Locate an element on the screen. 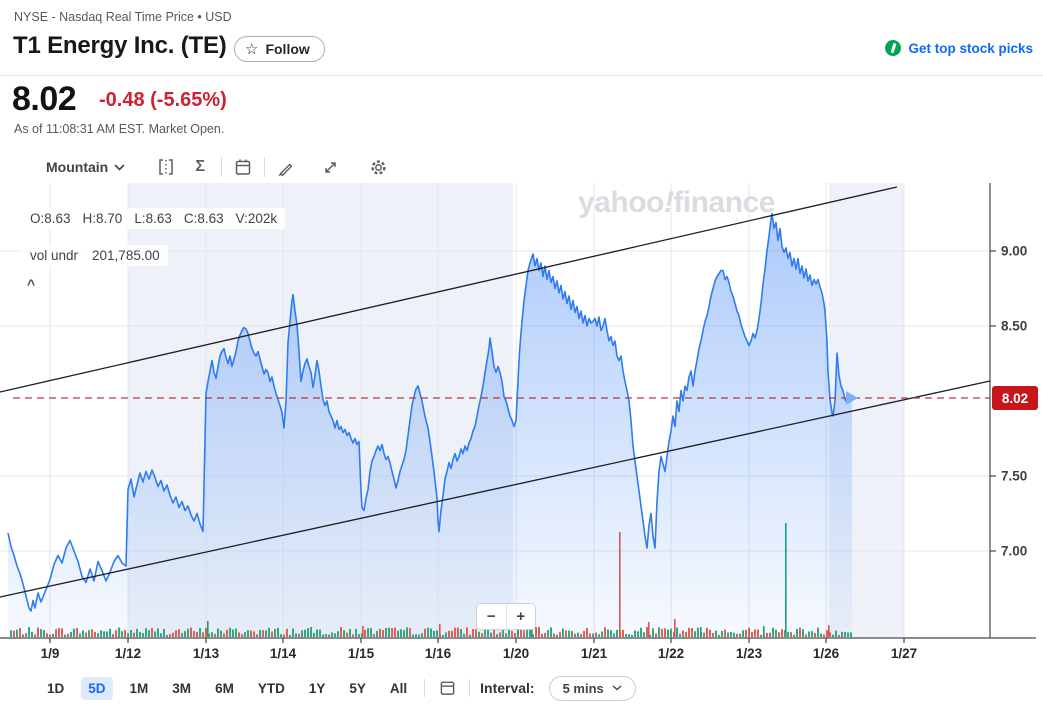  interval-brackets-icon is located at coordinates (166, 167).